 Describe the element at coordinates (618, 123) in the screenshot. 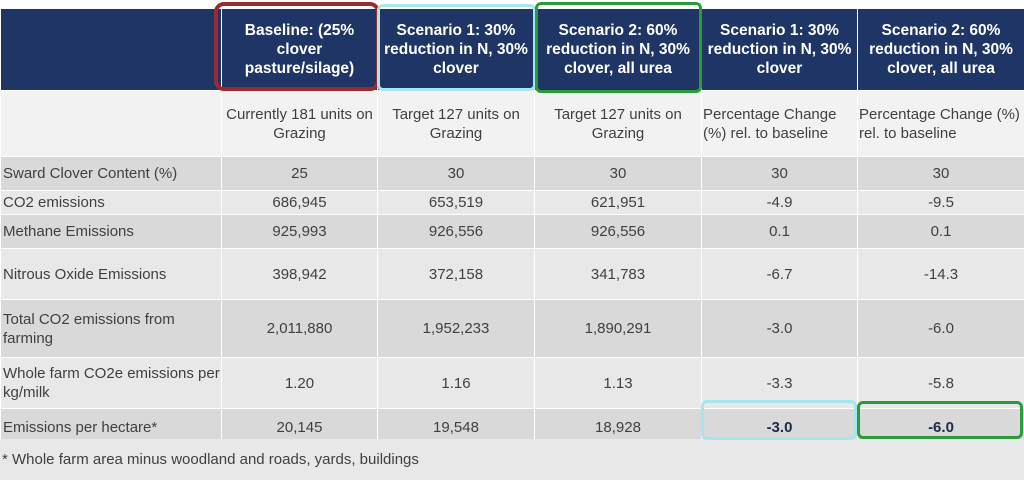

I see `subheader-scenario-2: Target 127 units on Grazing` at that location.